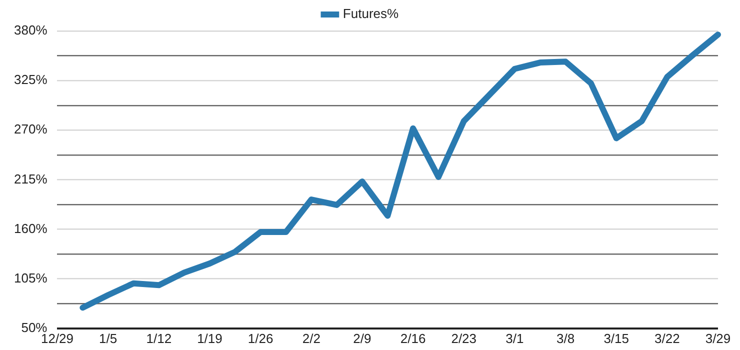 The height and width of the screenshot is (350, 740). What do you see at coordinates (311, 338) in the screenshot?
I see `x-tick-label: 2/2` at bounding box center [311, 338].